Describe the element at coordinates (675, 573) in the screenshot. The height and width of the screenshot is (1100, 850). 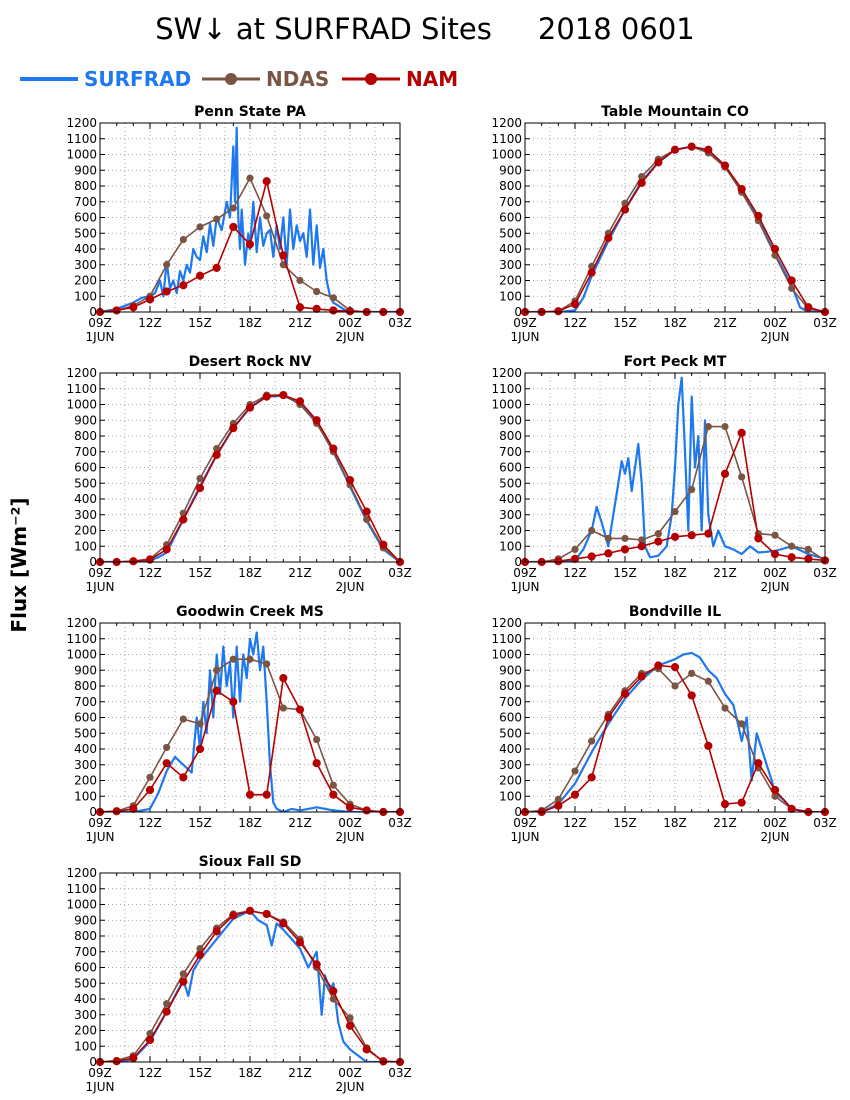
I see `x-tick-label: 18Z` at that location.